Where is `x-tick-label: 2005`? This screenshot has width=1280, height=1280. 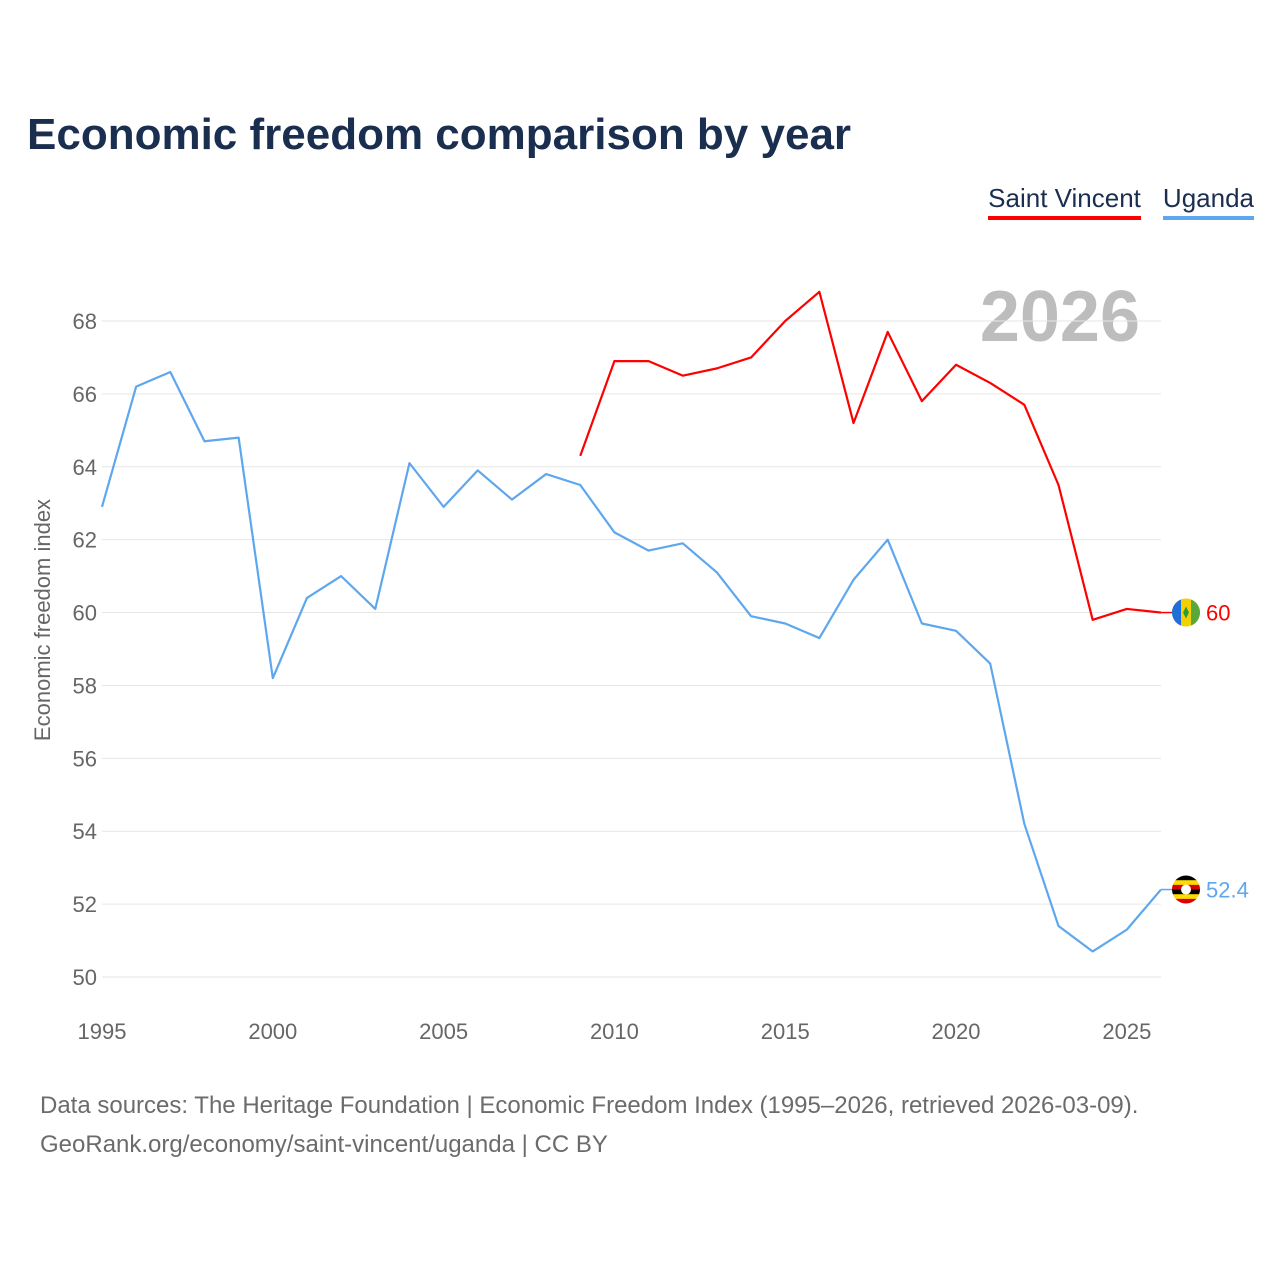
x-tick-label: 2005 is located at coordinates (443, 1031).